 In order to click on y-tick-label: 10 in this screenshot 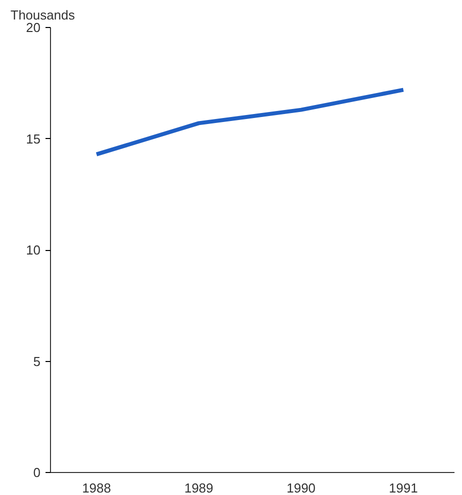, I will do `click(33, 250)`.